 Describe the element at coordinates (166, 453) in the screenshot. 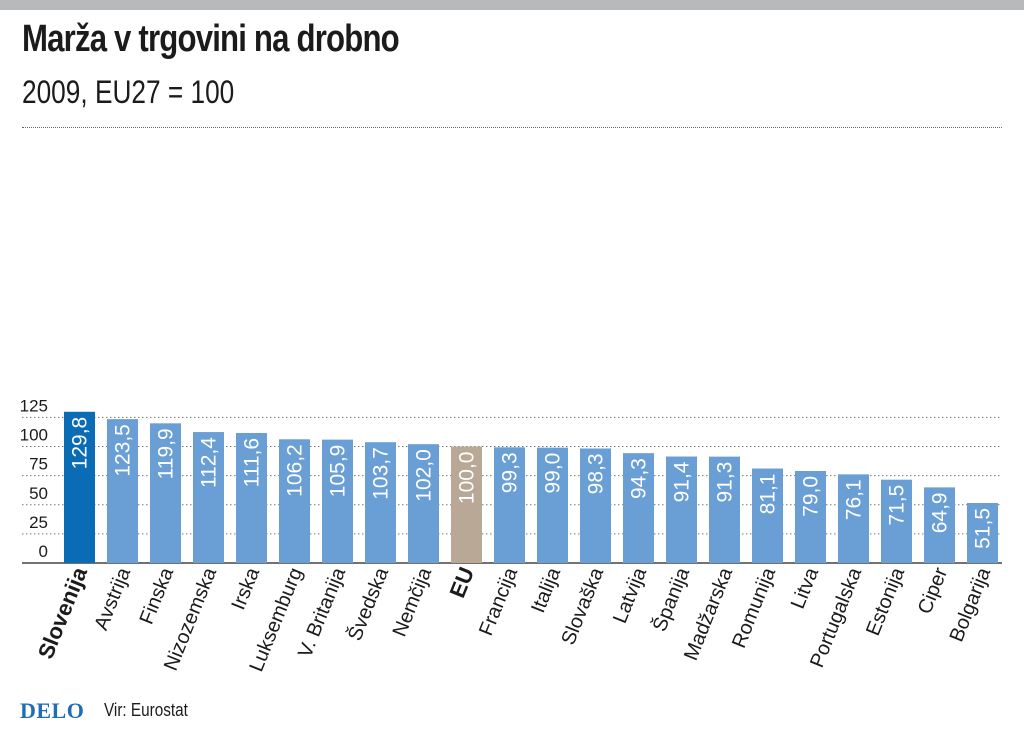

I see `value-label: 119,9` at that location.